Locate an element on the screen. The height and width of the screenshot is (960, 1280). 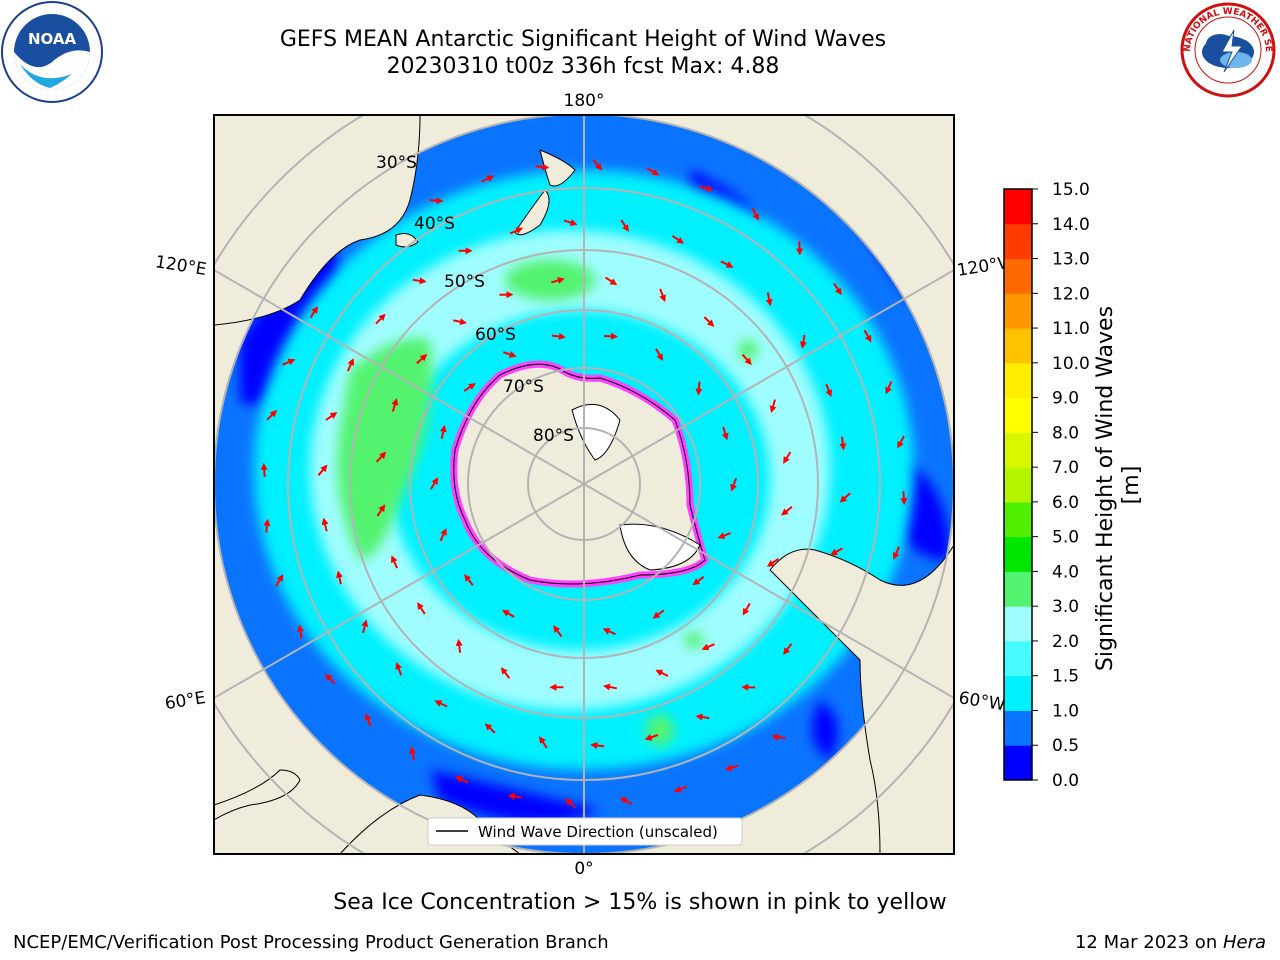
colorbar-tick-label: 3.0 is located at coordinates (1065, 607).